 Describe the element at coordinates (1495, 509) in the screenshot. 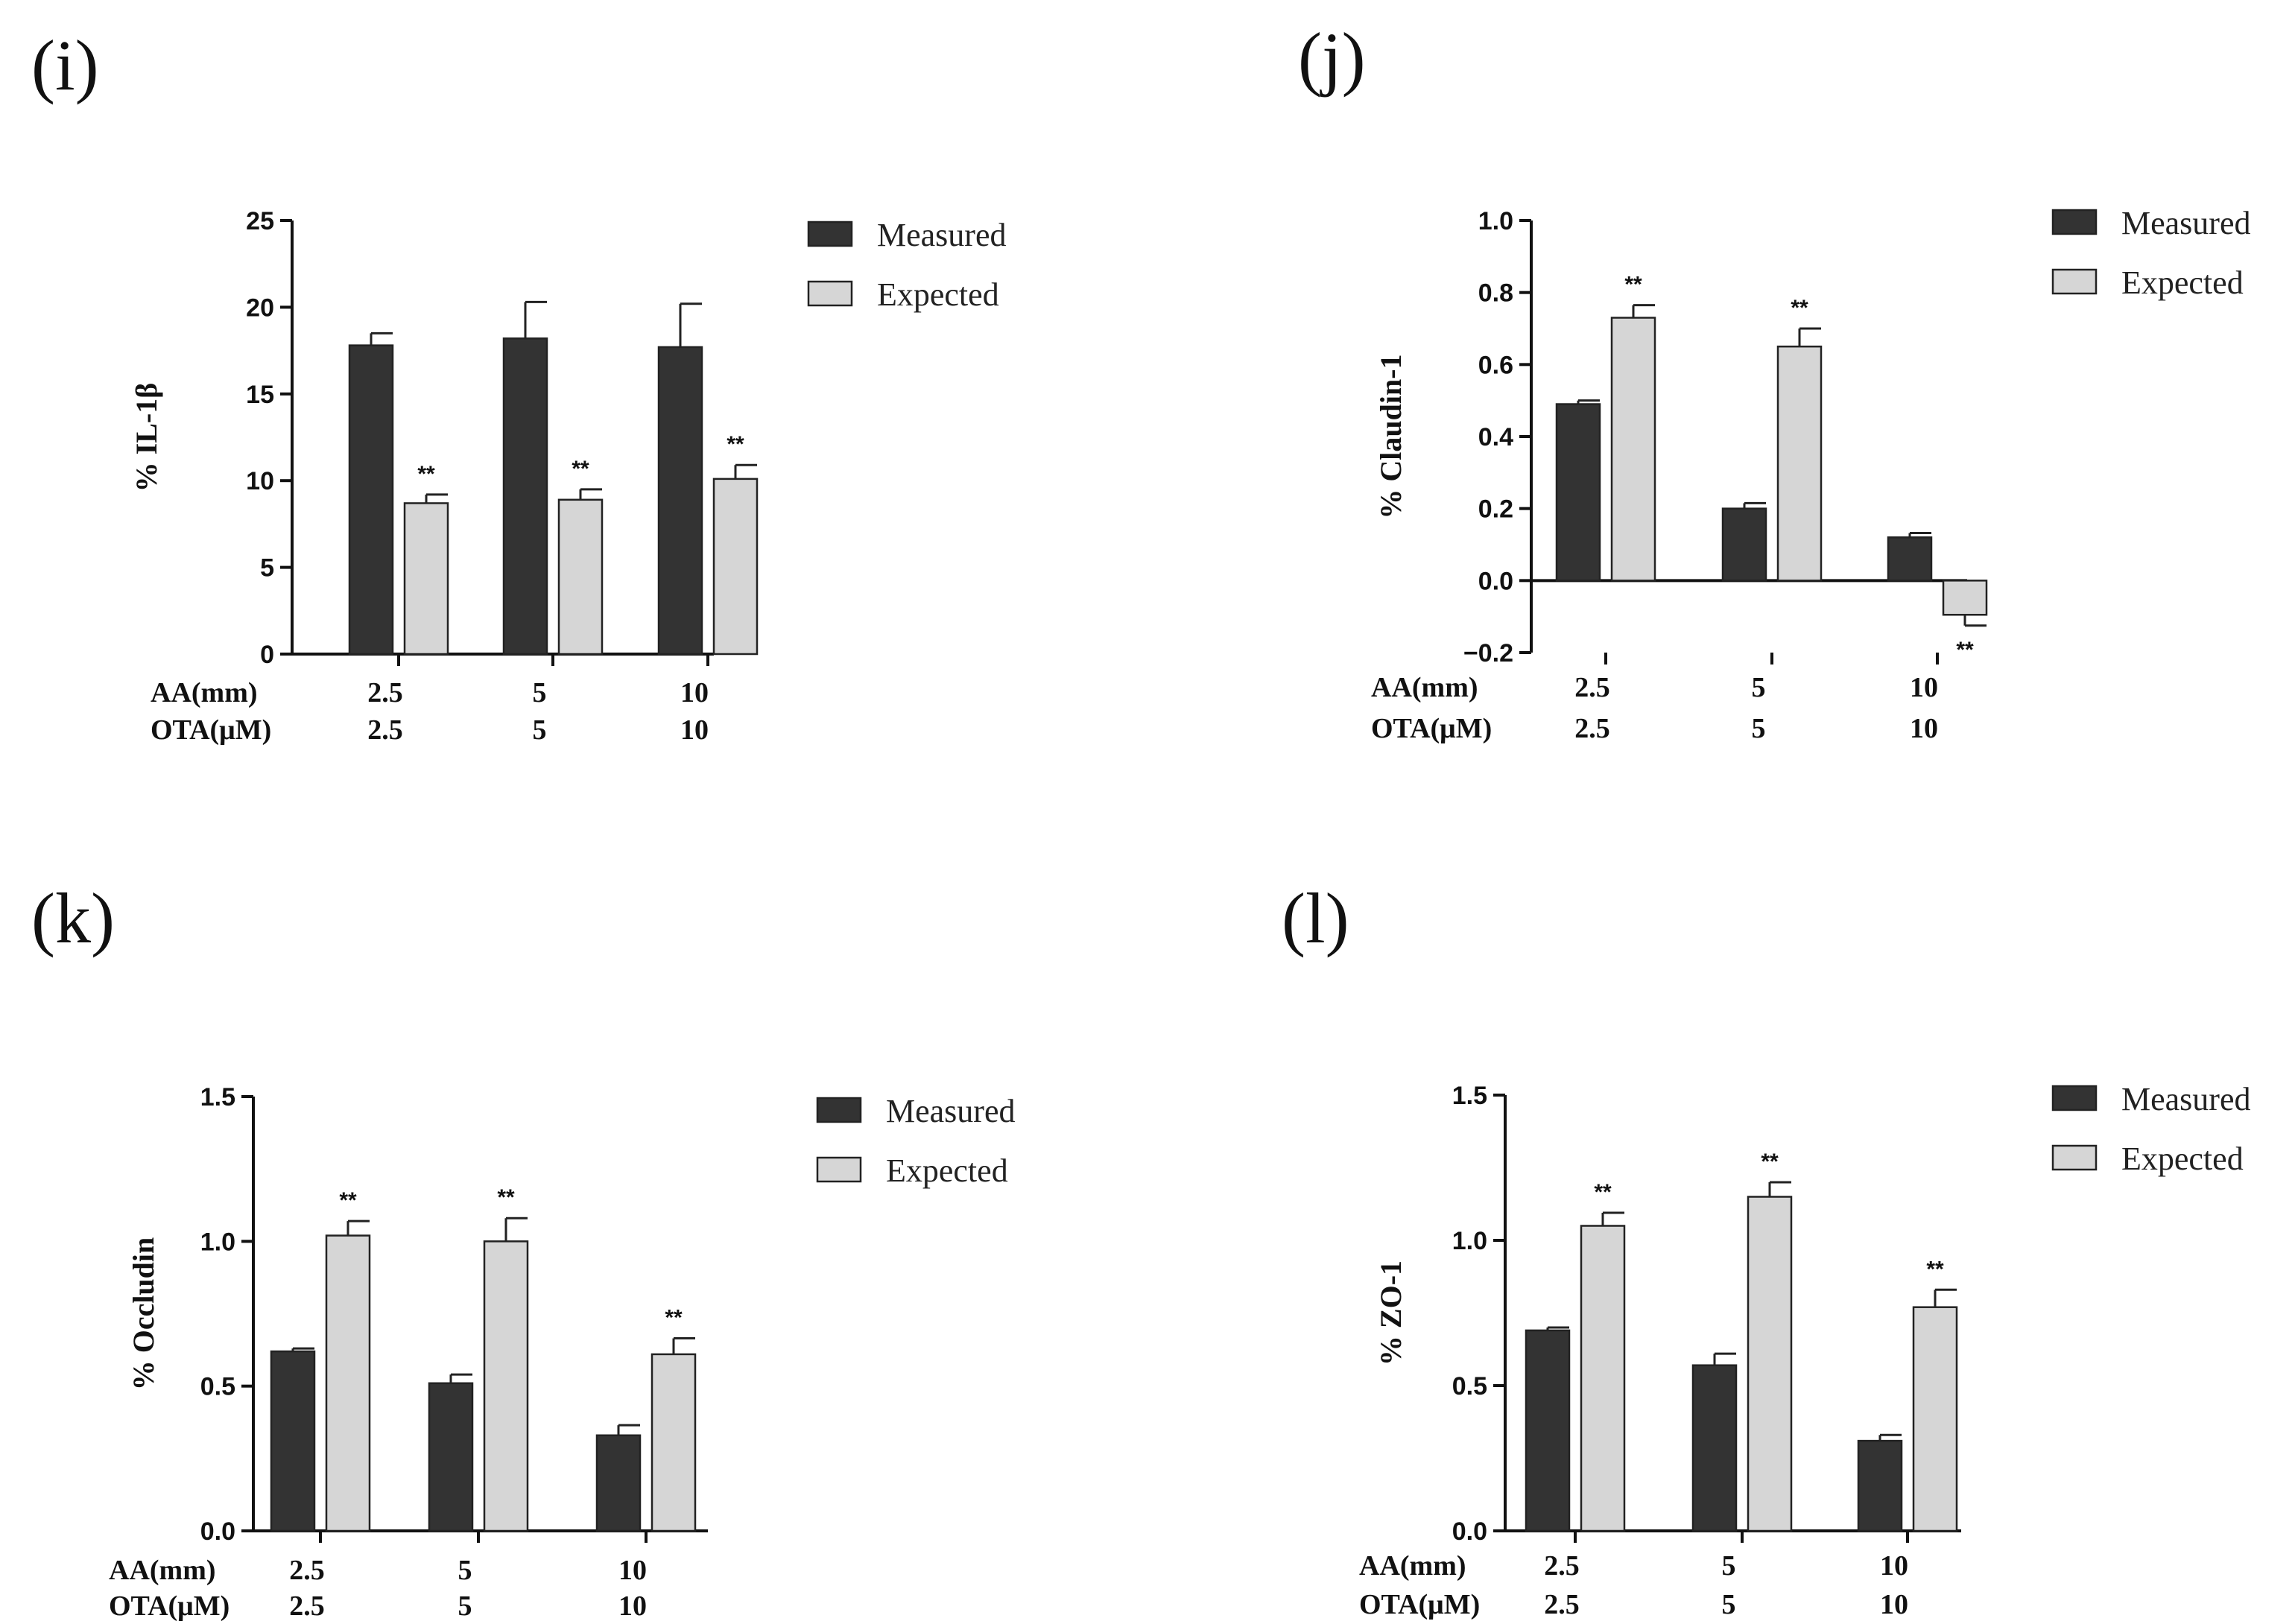

I see `y-tick-label: 0.2` at that location.